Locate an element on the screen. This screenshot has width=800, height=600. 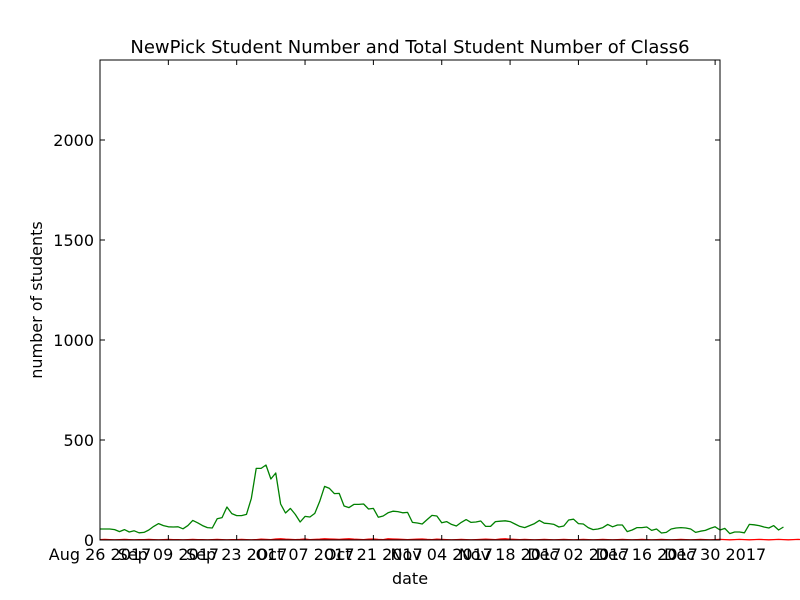
y-axis-label: number of students is located at coordinates (36, 300).